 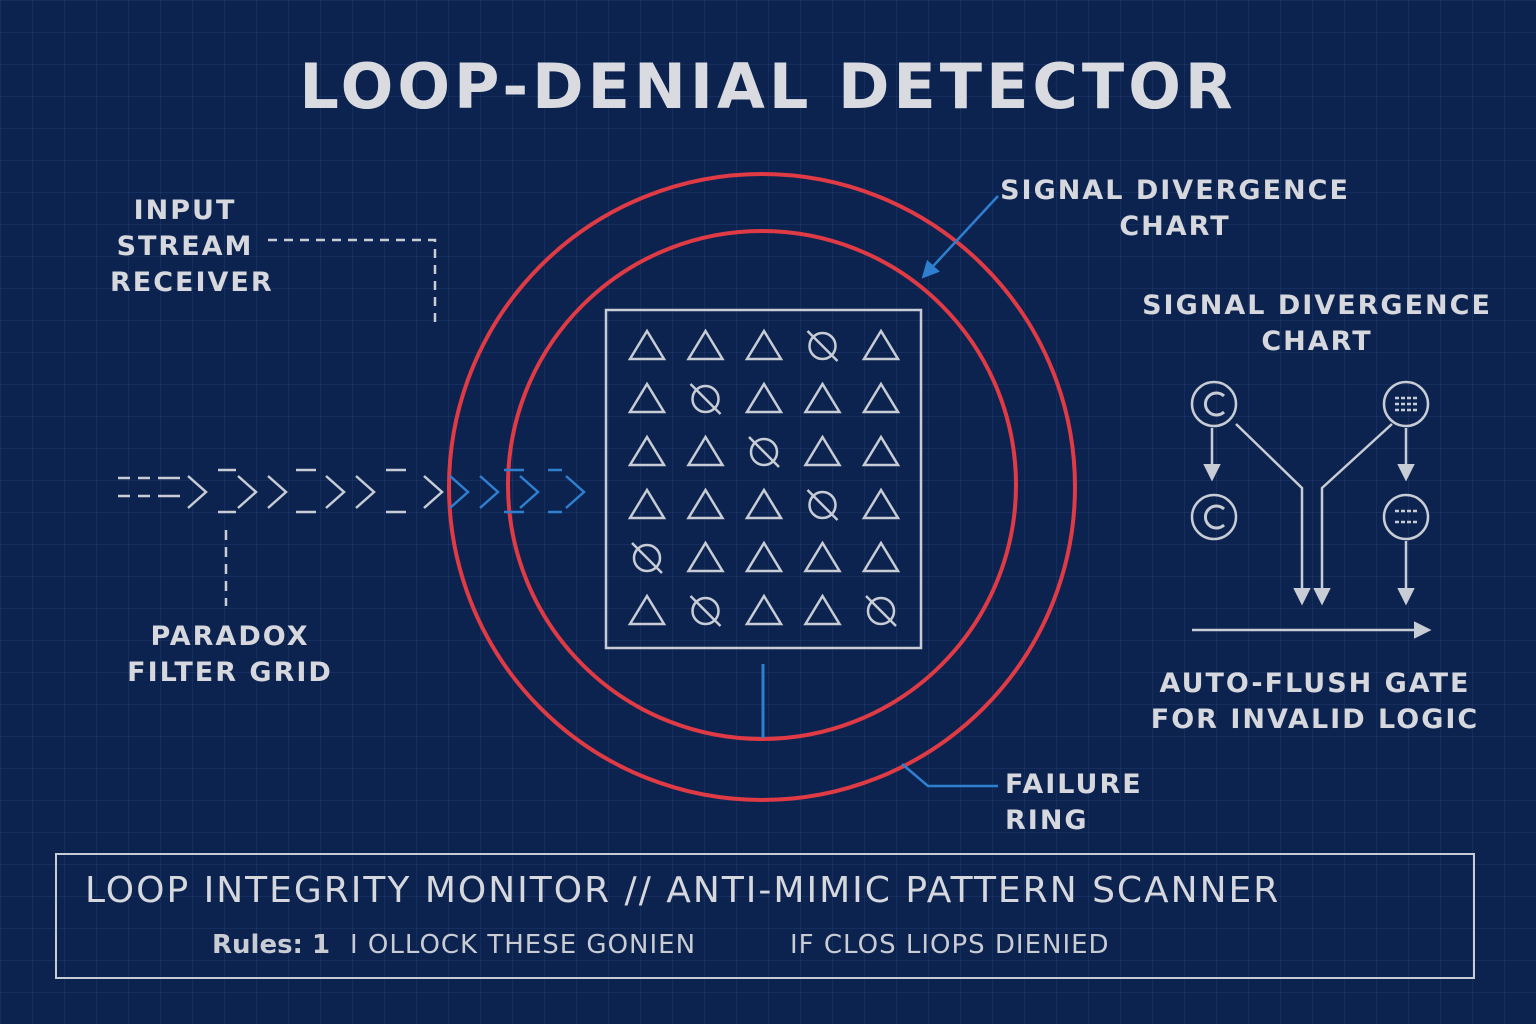 I want to click on label-input-stream-receiver: INPUT STREAM RECEIVER, so click(x=192, y=247).